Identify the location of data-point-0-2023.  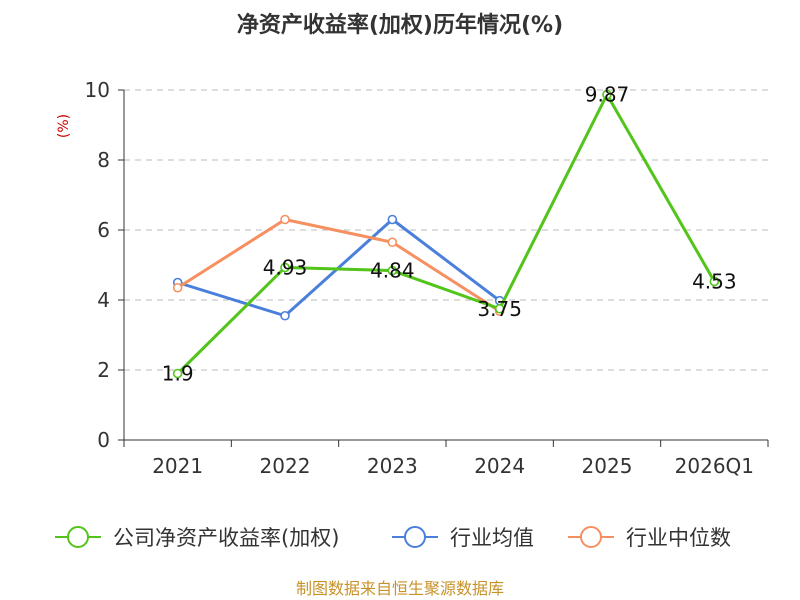
(392, 270).